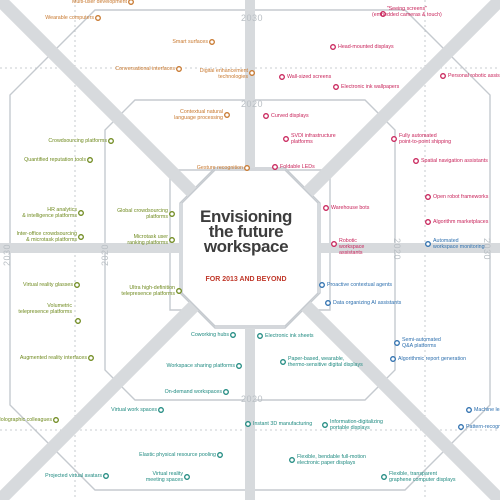 This screenshot has height=500, width=500. What do you see at coordinates (325, 365) in the screenshot?
I see `label-paper-based-2: thermo-sensitive digital displays` at bounding box center [325, 365].